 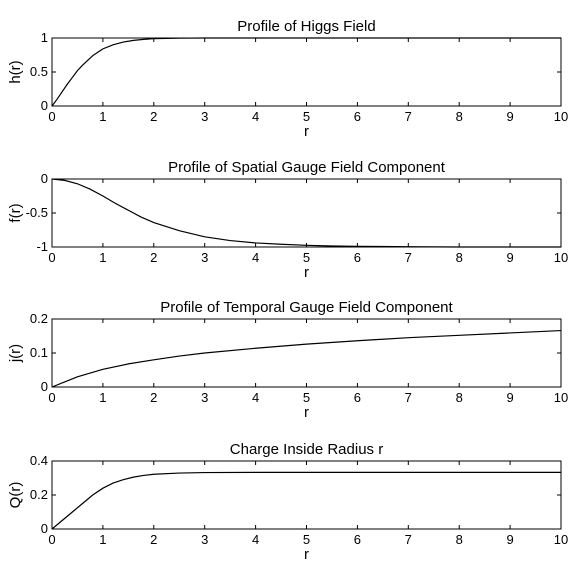 What do you see at coordinates (39, 71) in the screenshot?
I see `y-tick-label: 0.5` at bounding box center [39, 71].